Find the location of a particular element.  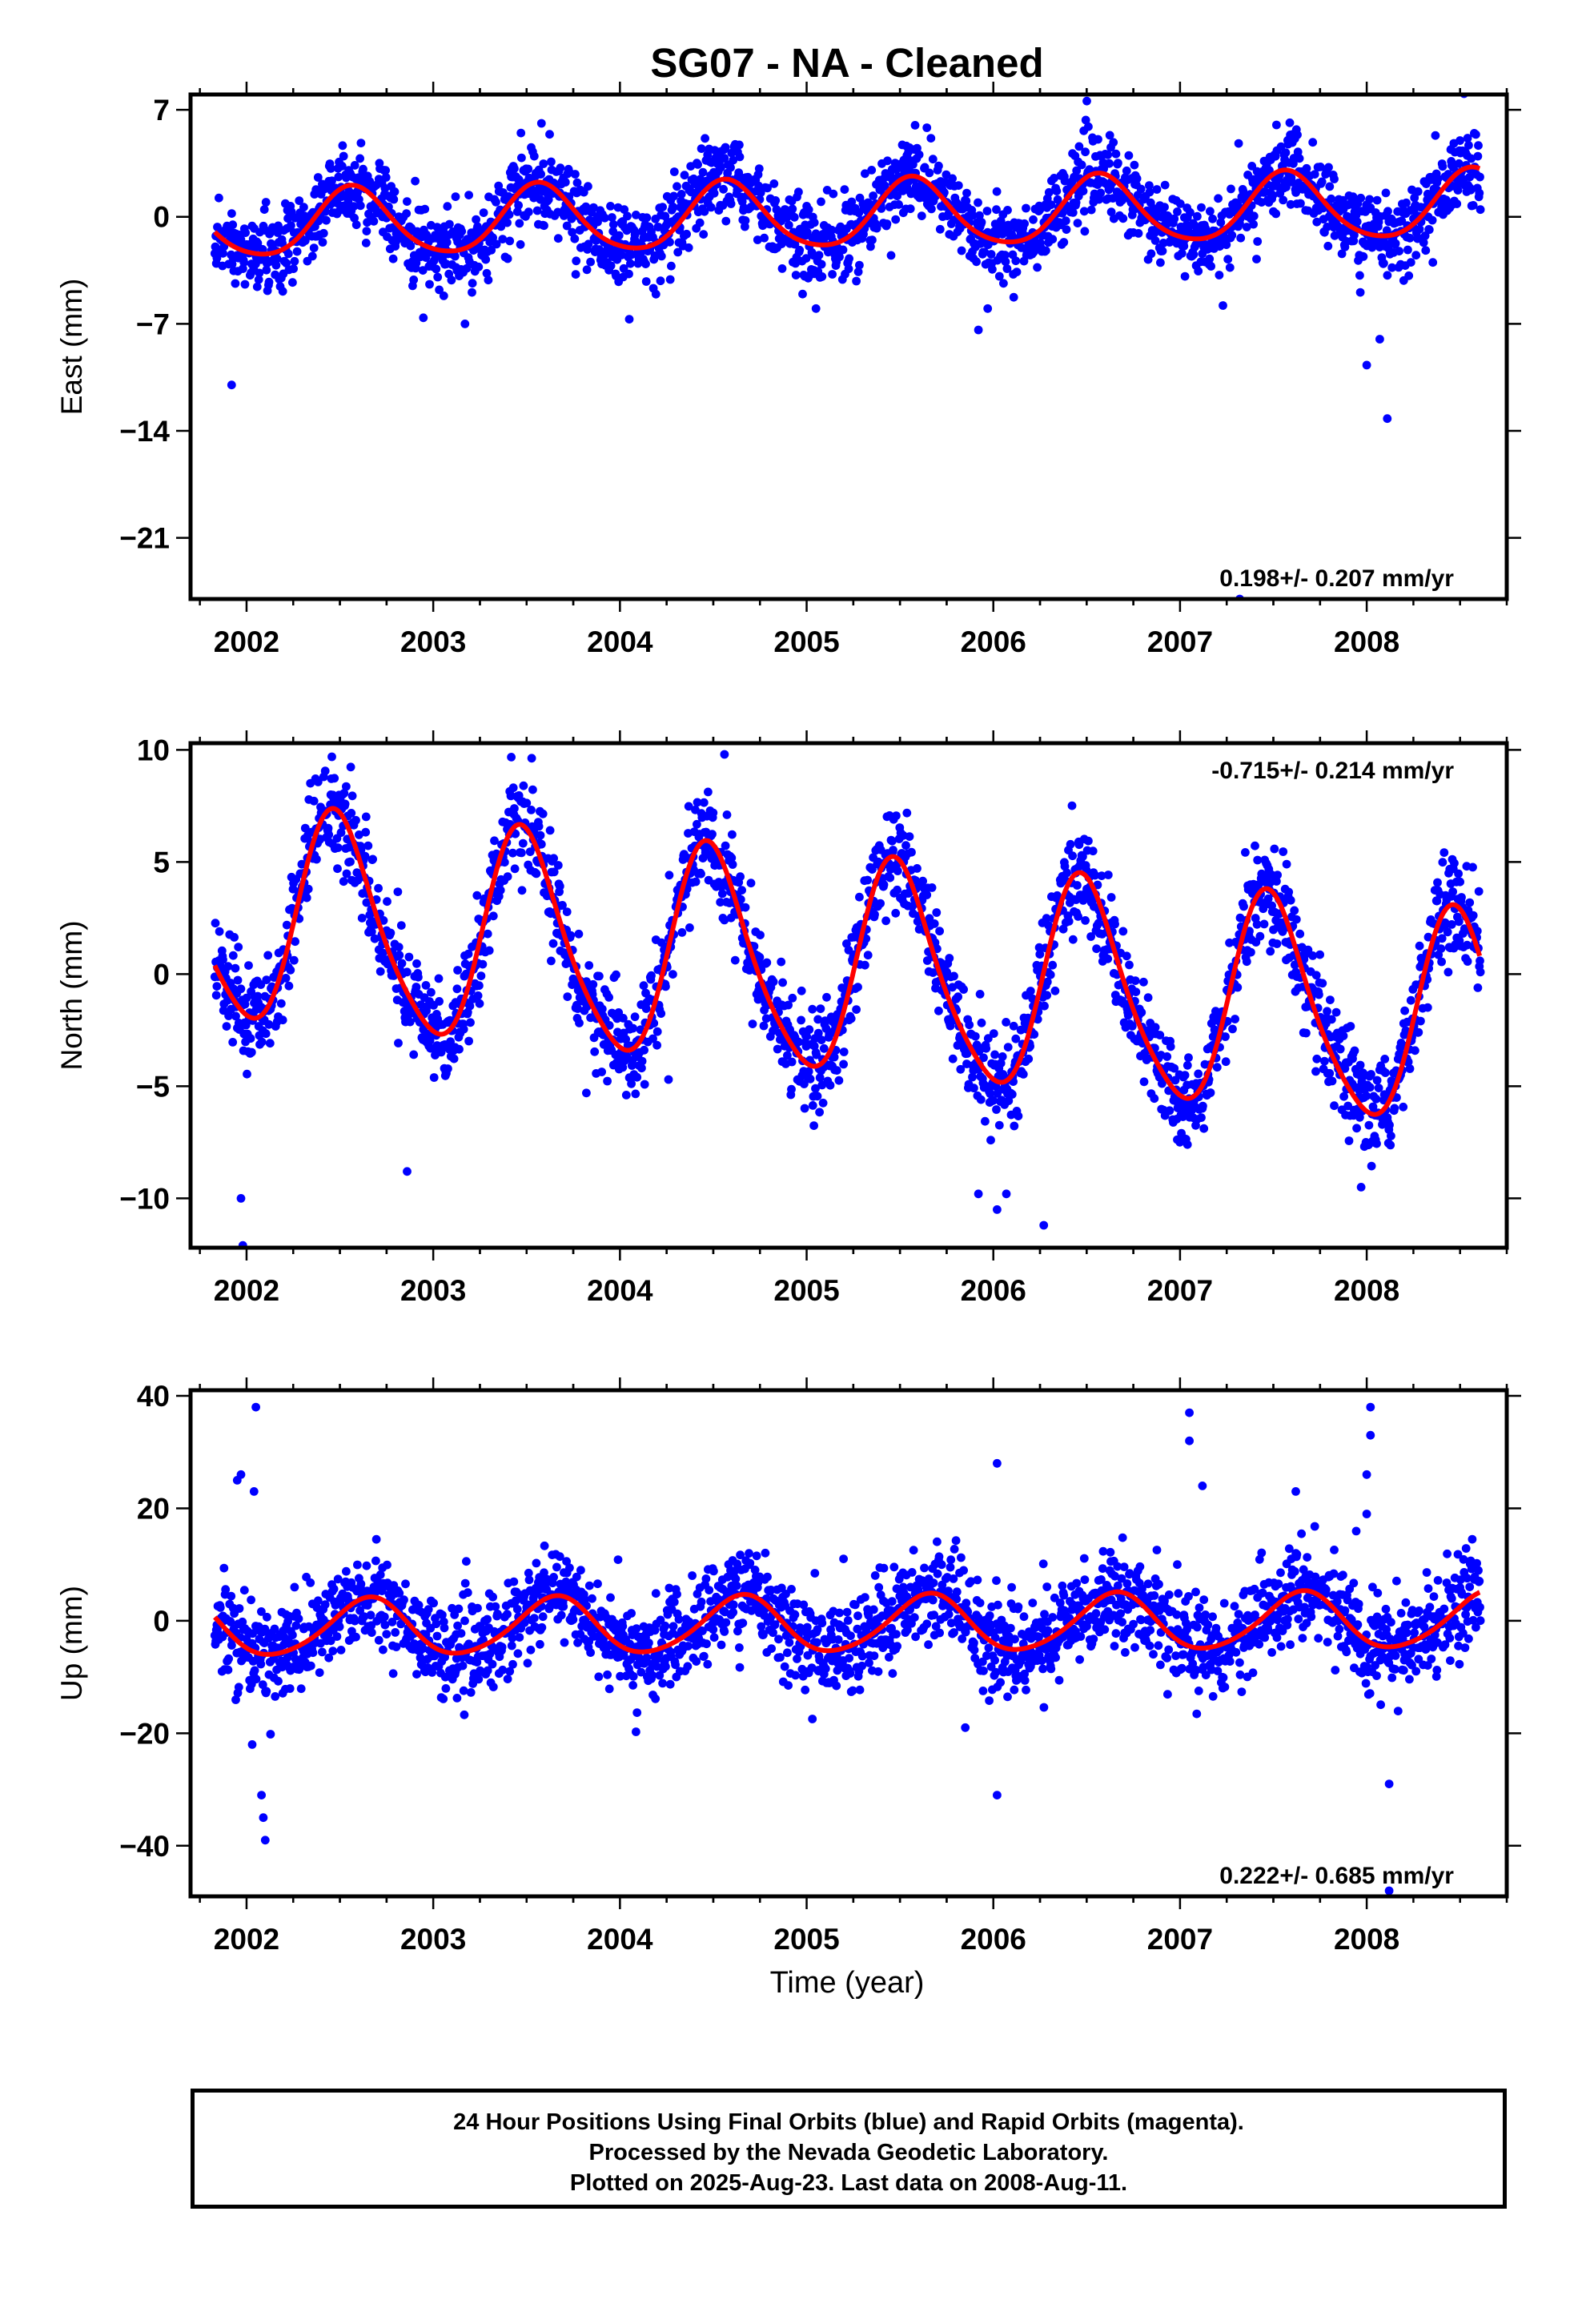

y-axis-label-east: East (mm) is located at coordinates (71, 347).